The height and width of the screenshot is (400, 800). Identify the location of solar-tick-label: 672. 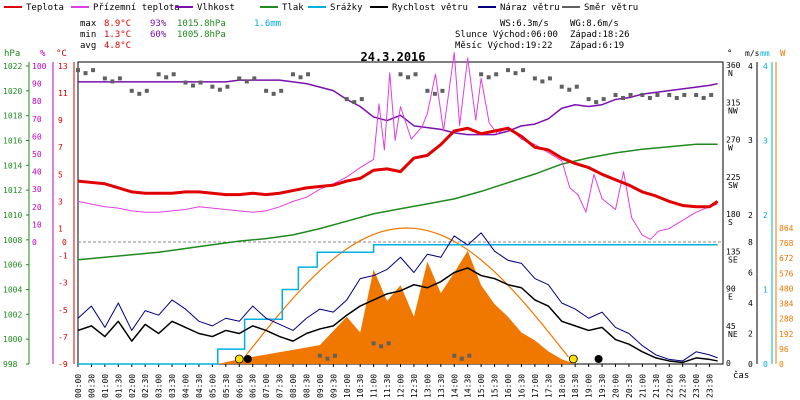
(786, 258).